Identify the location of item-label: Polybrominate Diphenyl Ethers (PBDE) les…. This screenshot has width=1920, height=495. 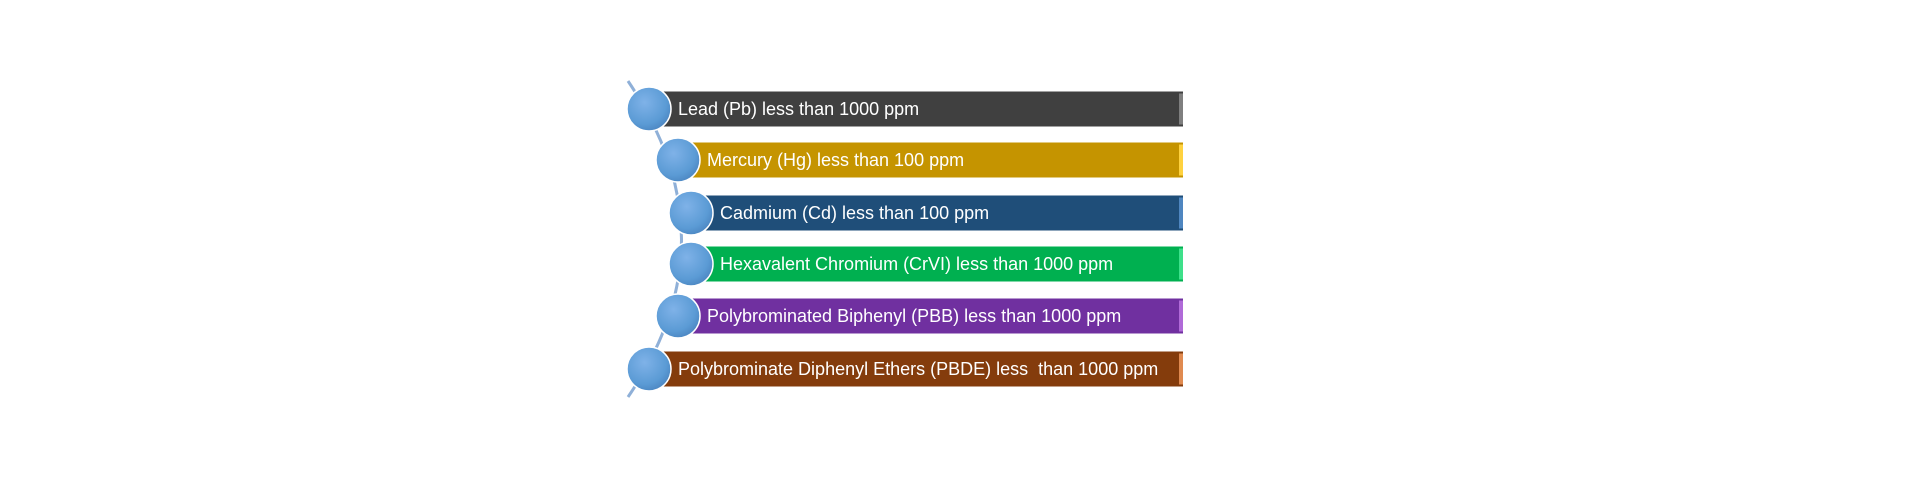
(918, 369).